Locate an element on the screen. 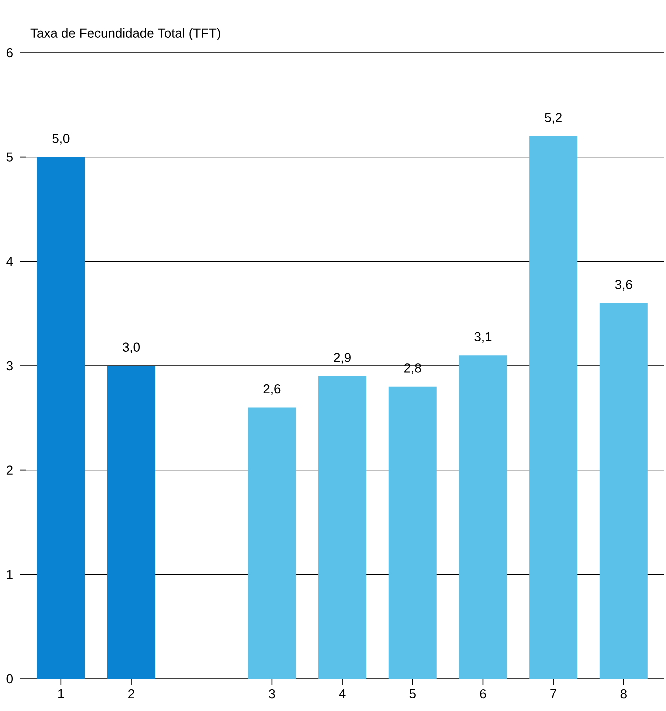 This screenshot has width=666, height=711. chart-title: Taxa de Fecundidade Total (TFT) is located at coordinates (125, 34).